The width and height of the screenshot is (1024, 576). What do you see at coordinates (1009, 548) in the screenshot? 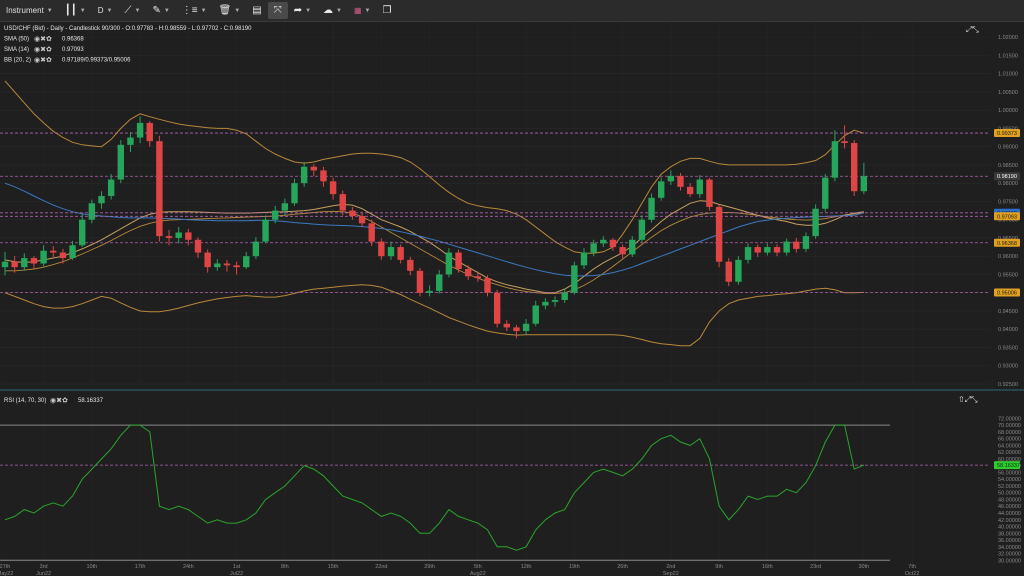
I see `rsi-tick-label: 34.00000` at bounding box center [1009, 548].